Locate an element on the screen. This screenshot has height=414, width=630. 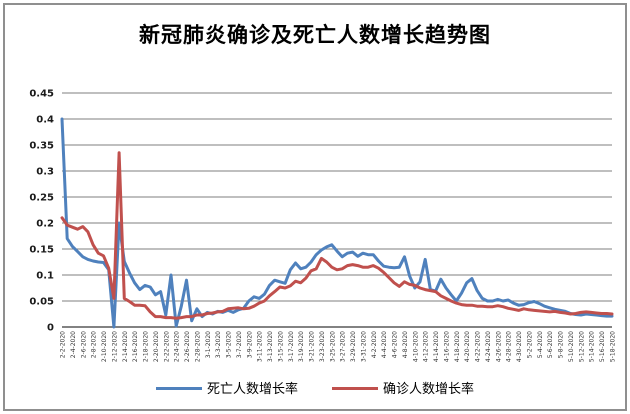
x-axis-tick-label: 2-12-2020 is located at coordinates (114, 346).